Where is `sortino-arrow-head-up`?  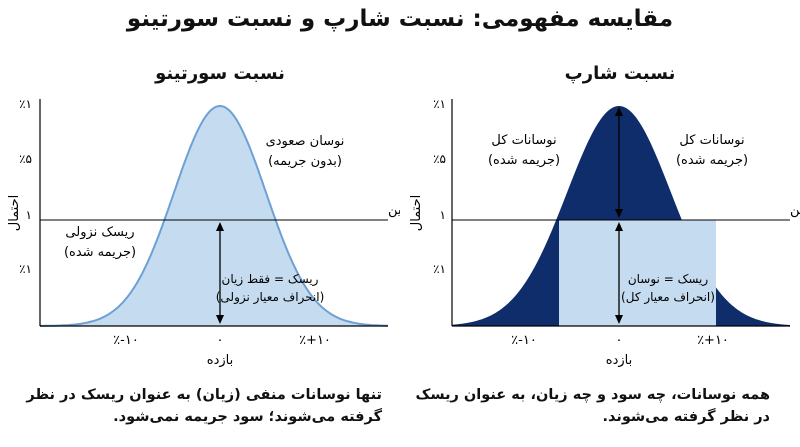 sortino-arrow-head-up is located at coordinates (220, 226).